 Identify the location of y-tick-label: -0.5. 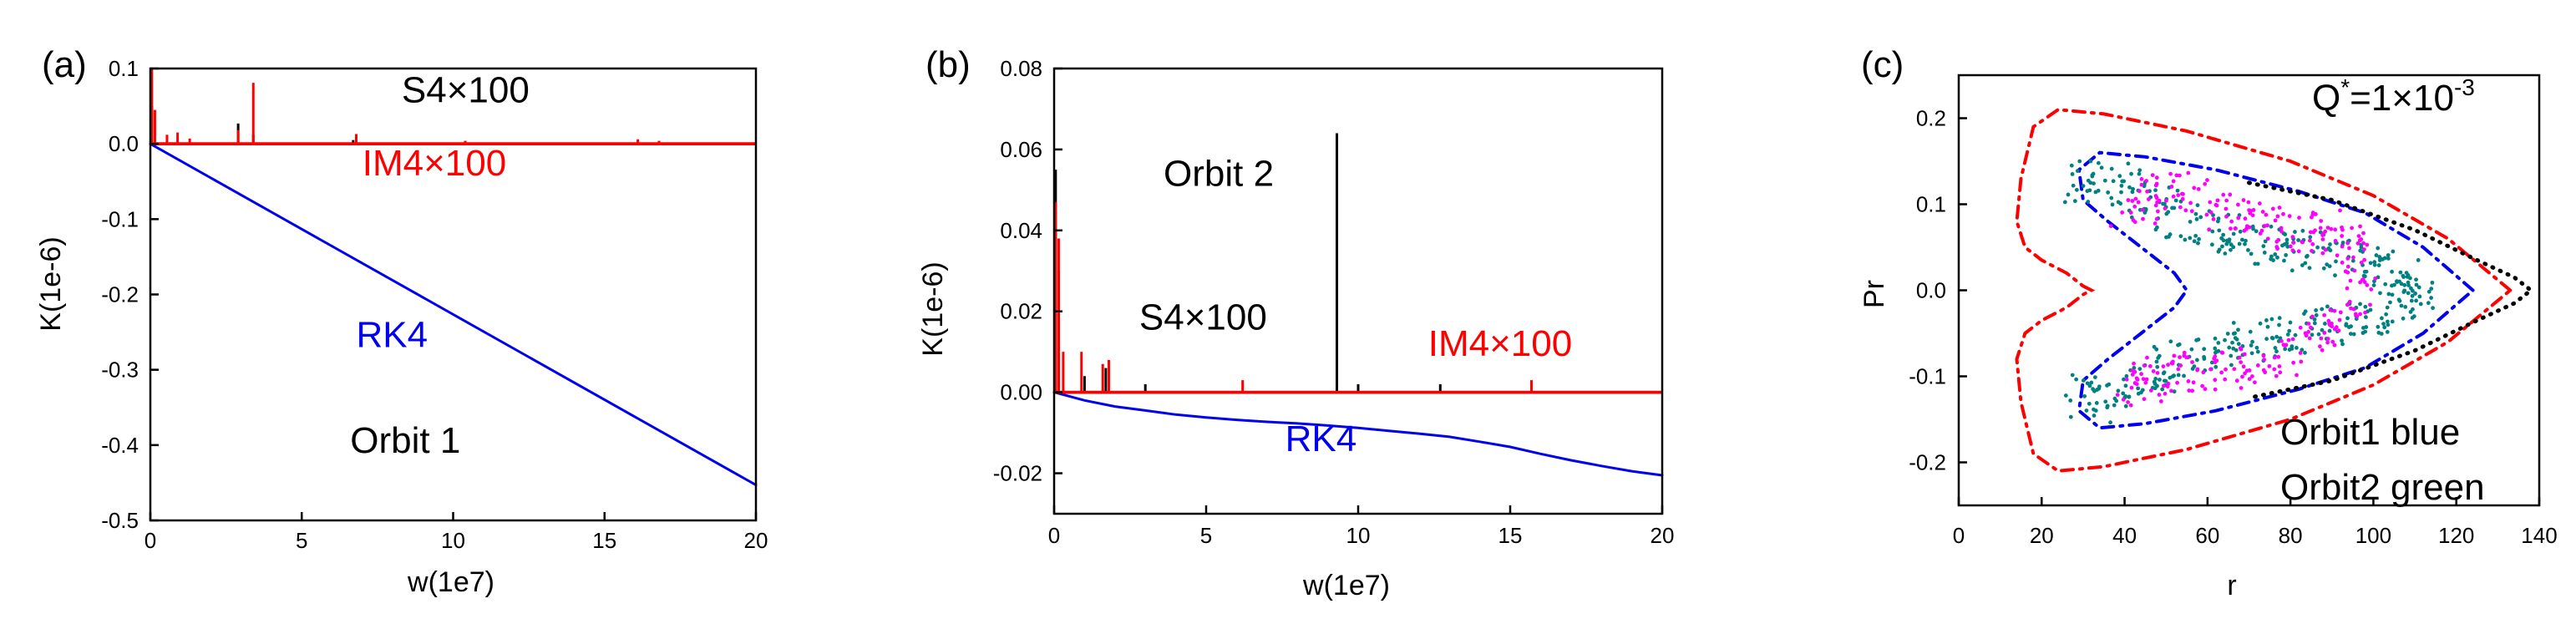
(120, 520).